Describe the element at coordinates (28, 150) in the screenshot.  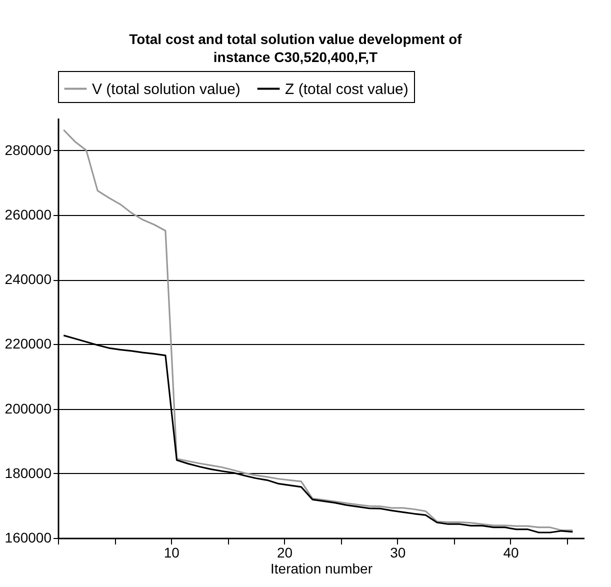
I see `y-tick-label: 280000` at that location.